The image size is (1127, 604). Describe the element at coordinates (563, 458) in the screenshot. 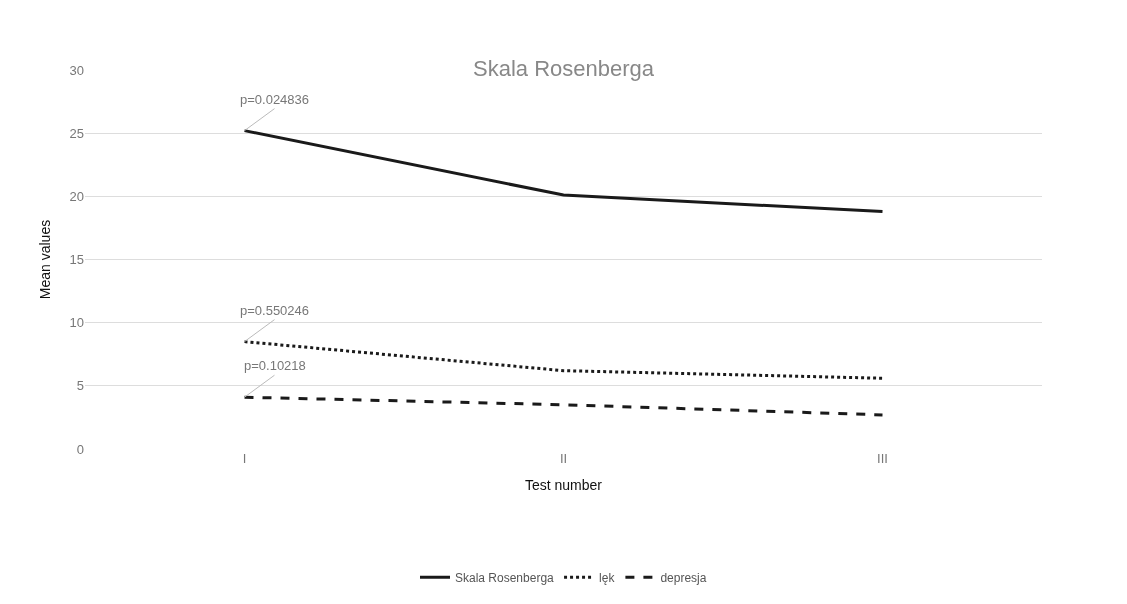

I see `x-tick-label: II` at that location.